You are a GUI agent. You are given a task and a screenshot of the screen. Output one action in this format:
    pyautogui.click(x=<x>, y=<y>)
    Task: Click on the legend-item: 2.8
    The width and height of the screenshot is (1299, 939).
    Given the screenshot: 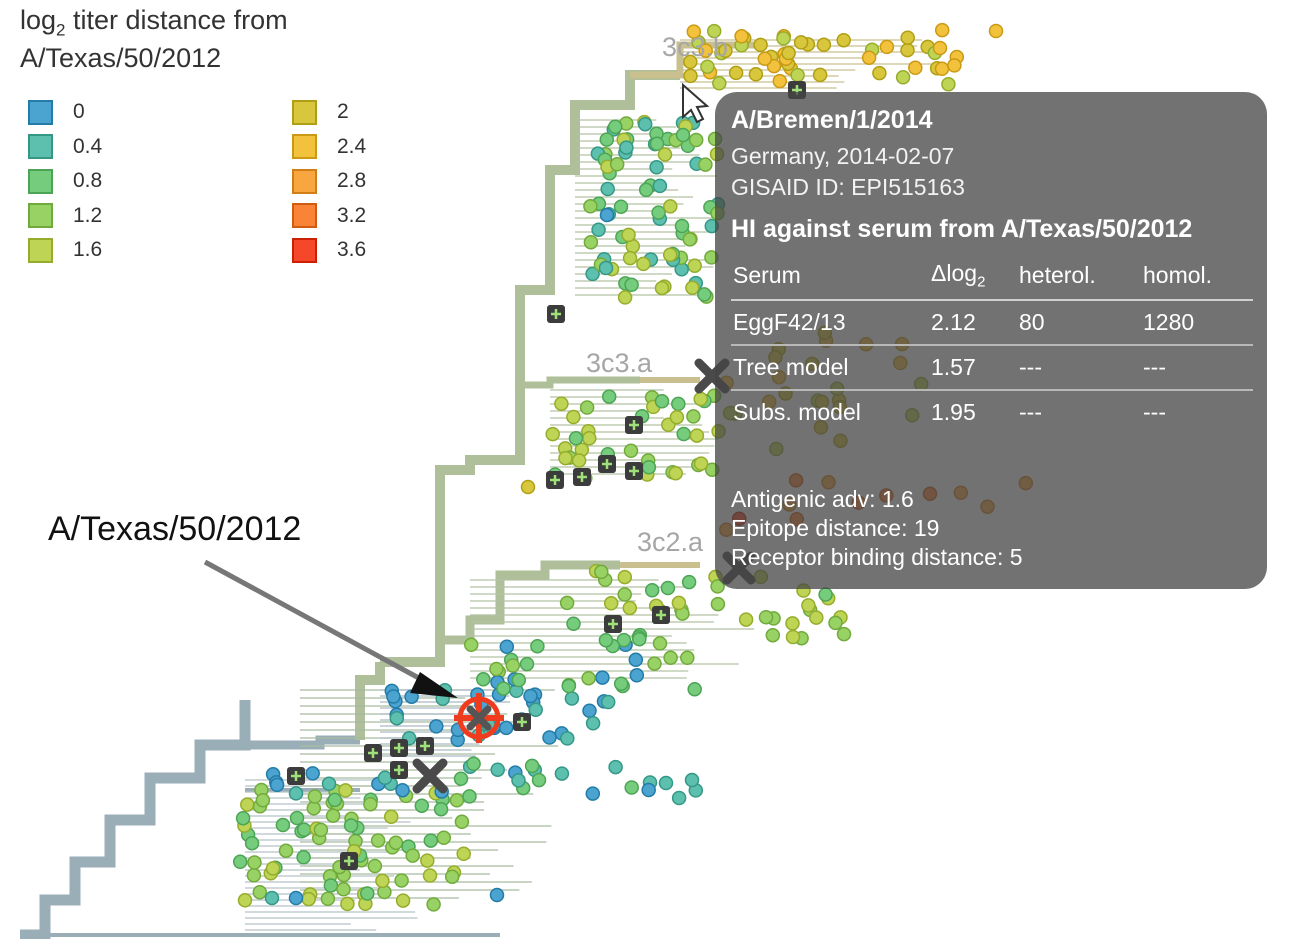 What is the action you would take?
    pyautogui.click(x=329, y=181)
    